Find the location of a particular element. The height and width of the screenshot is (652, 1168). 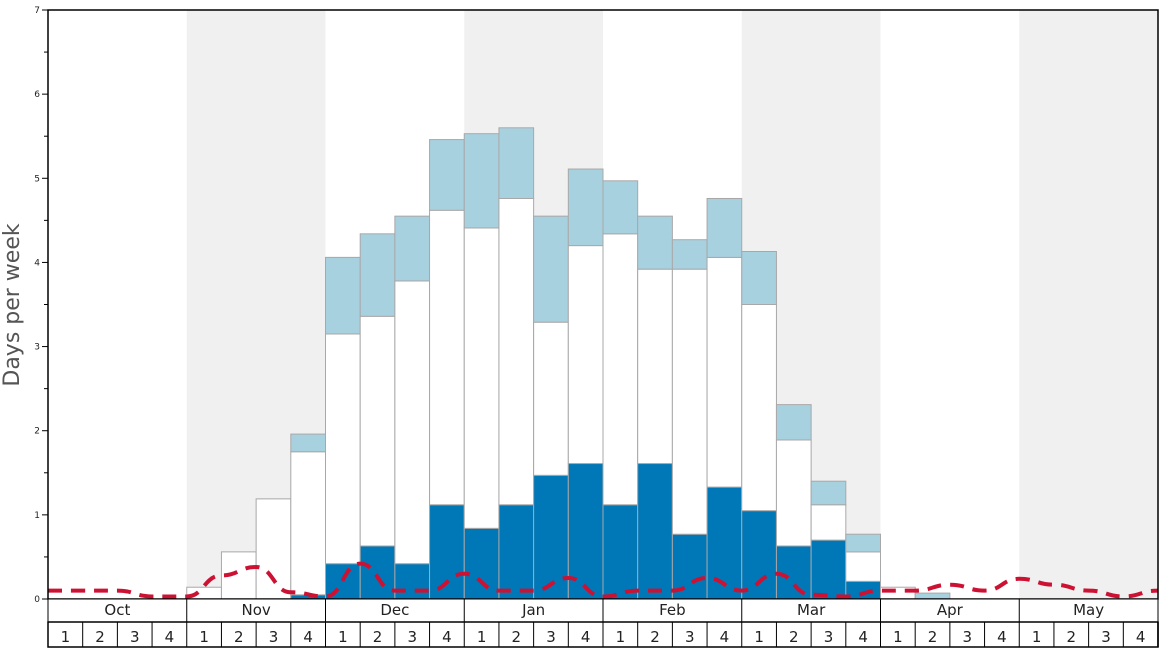

month-shade-band is located at coordinates (1088, 304).